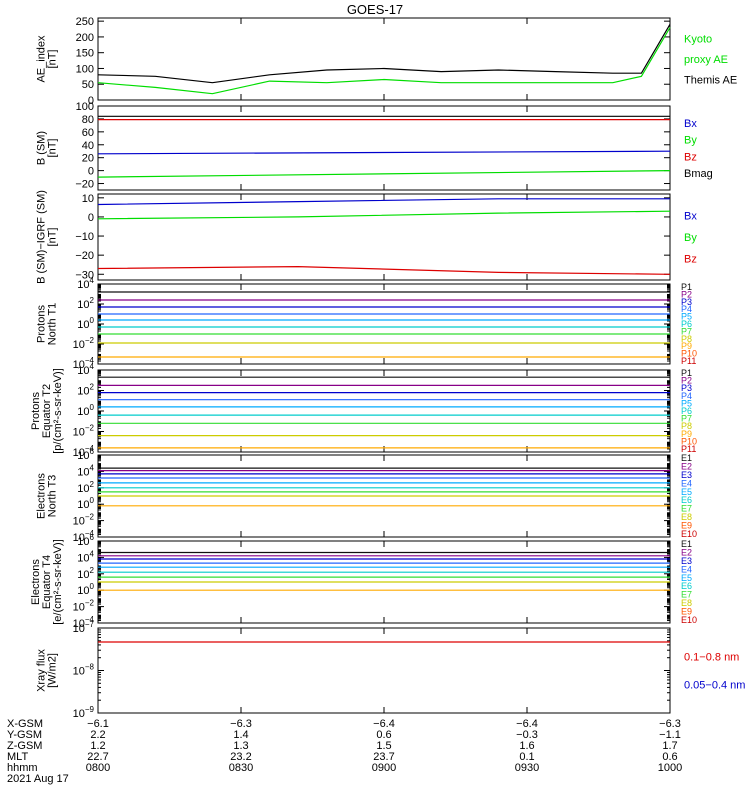  I want to click on legend-entry: P1, so click(686, 373).